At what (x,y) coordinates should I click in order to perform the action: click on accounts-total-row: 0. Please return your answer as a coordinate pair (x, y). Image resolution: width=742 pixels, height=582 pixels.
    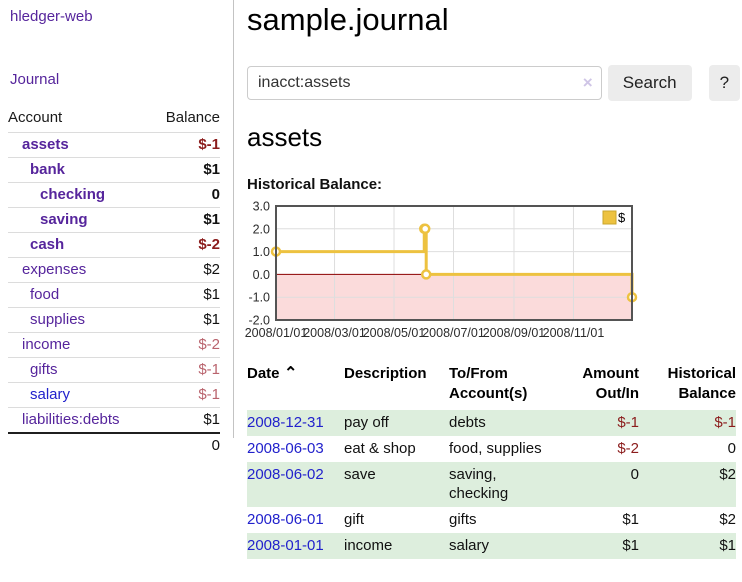
    Looking at the image, I should click on (114, 445).